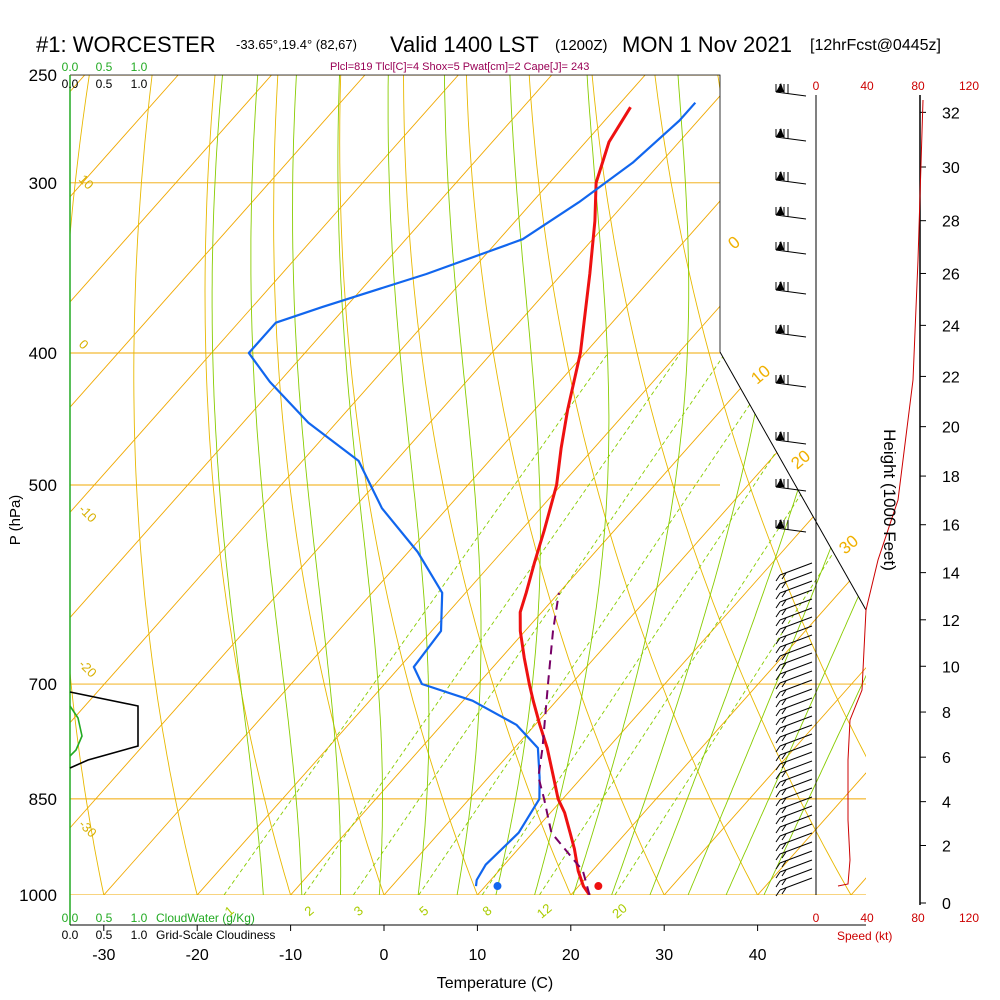 The height and width of the screenshot is (1000, 1000). What do you see at coordinates (139, 918) in the screenshot?
I see `cloud-water-tick-bottom: 1.0` at bounding box center [139, 918].